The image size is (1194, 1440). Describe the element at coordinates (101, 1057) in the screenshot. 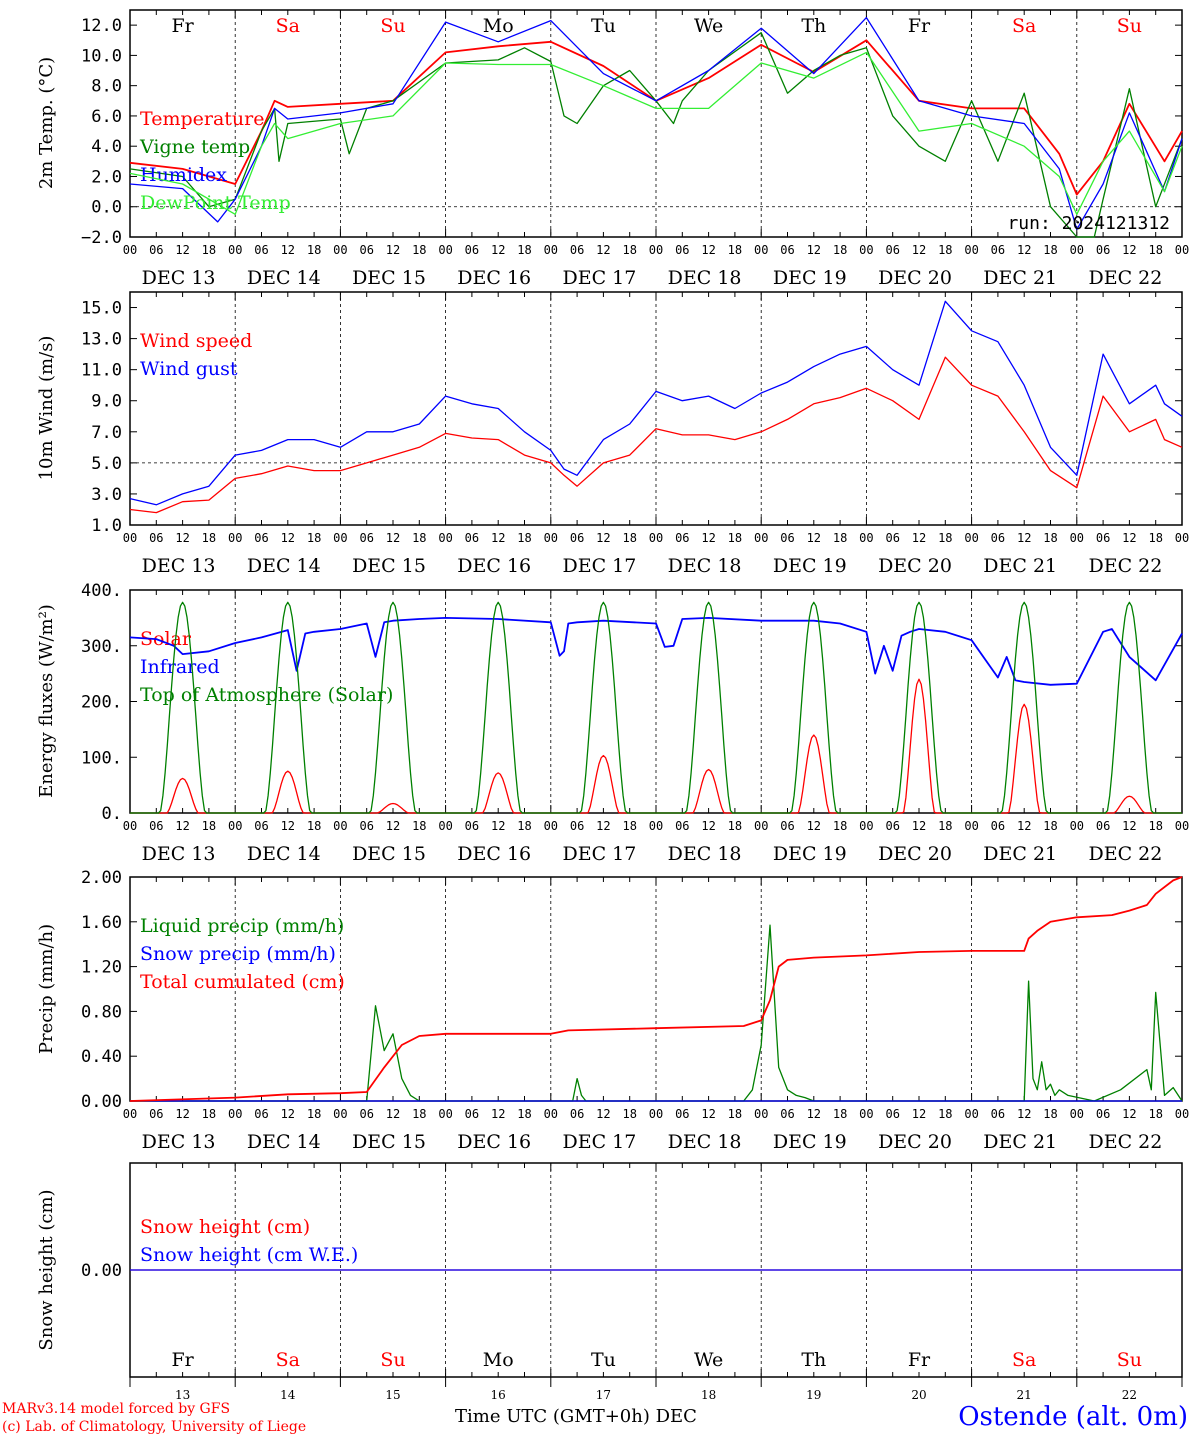

I see `y-tick-label: 0.40` at that location.